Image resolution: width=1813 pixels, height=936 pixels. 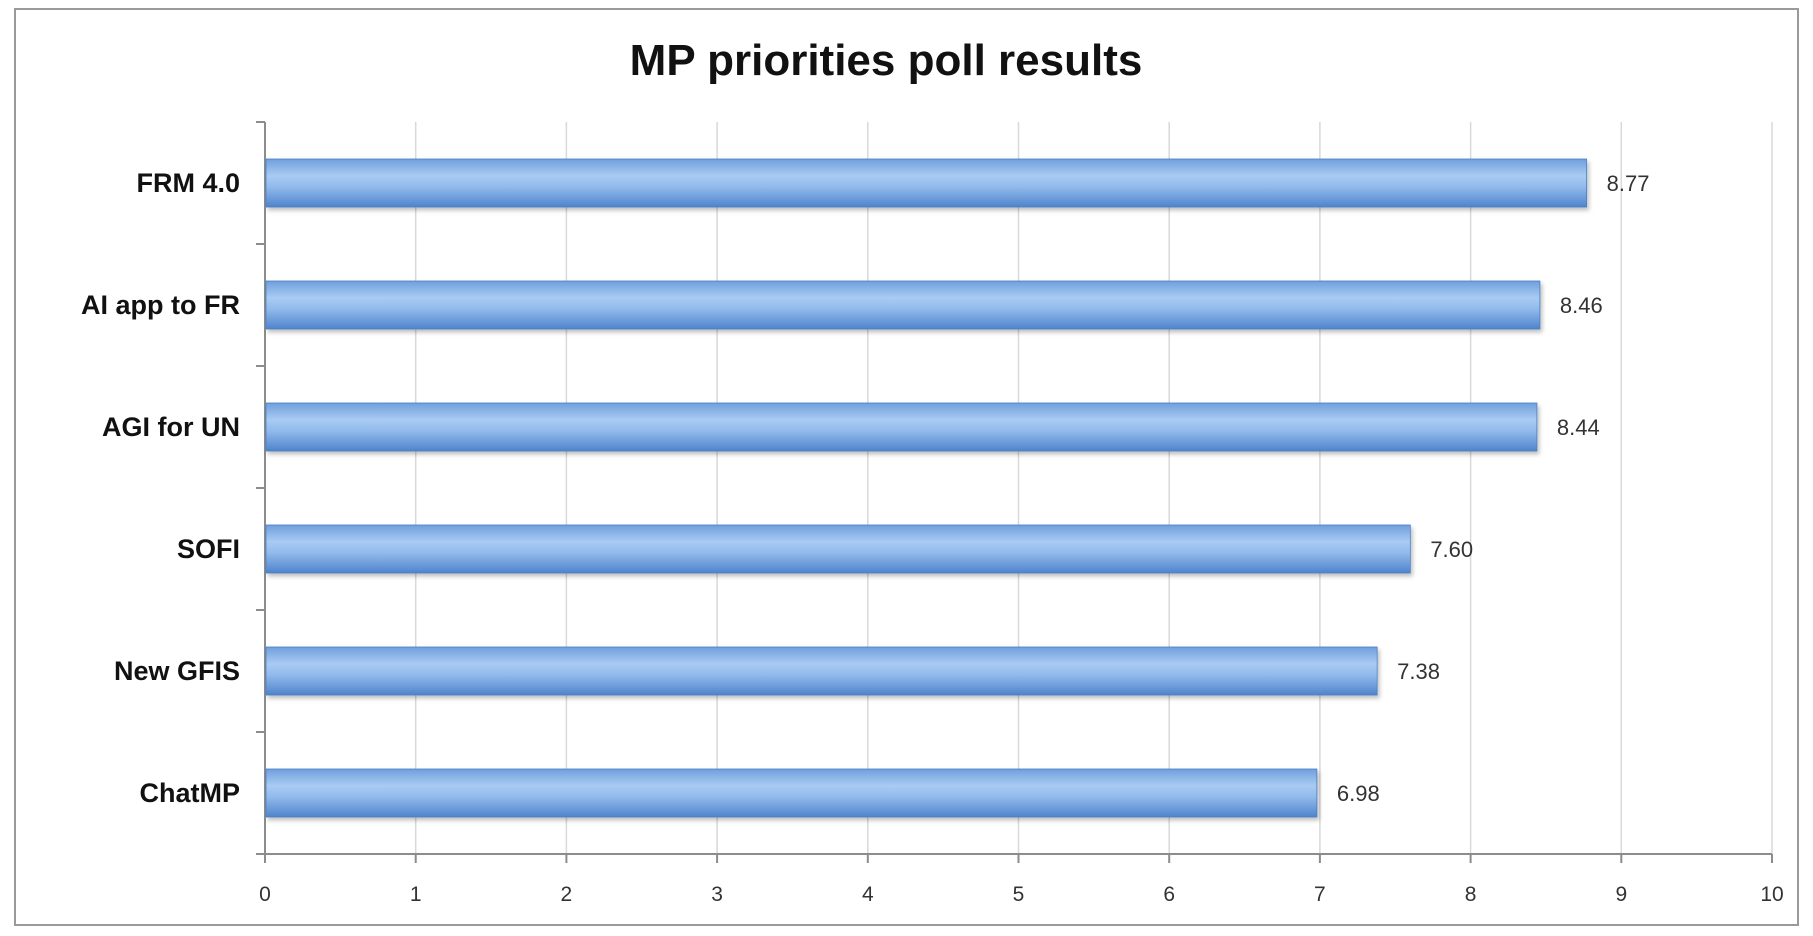 What do you see at coordinates (171, 427) in the screenshot?
I see `category-label: AGI for UN` at bounding box center [171, 427].